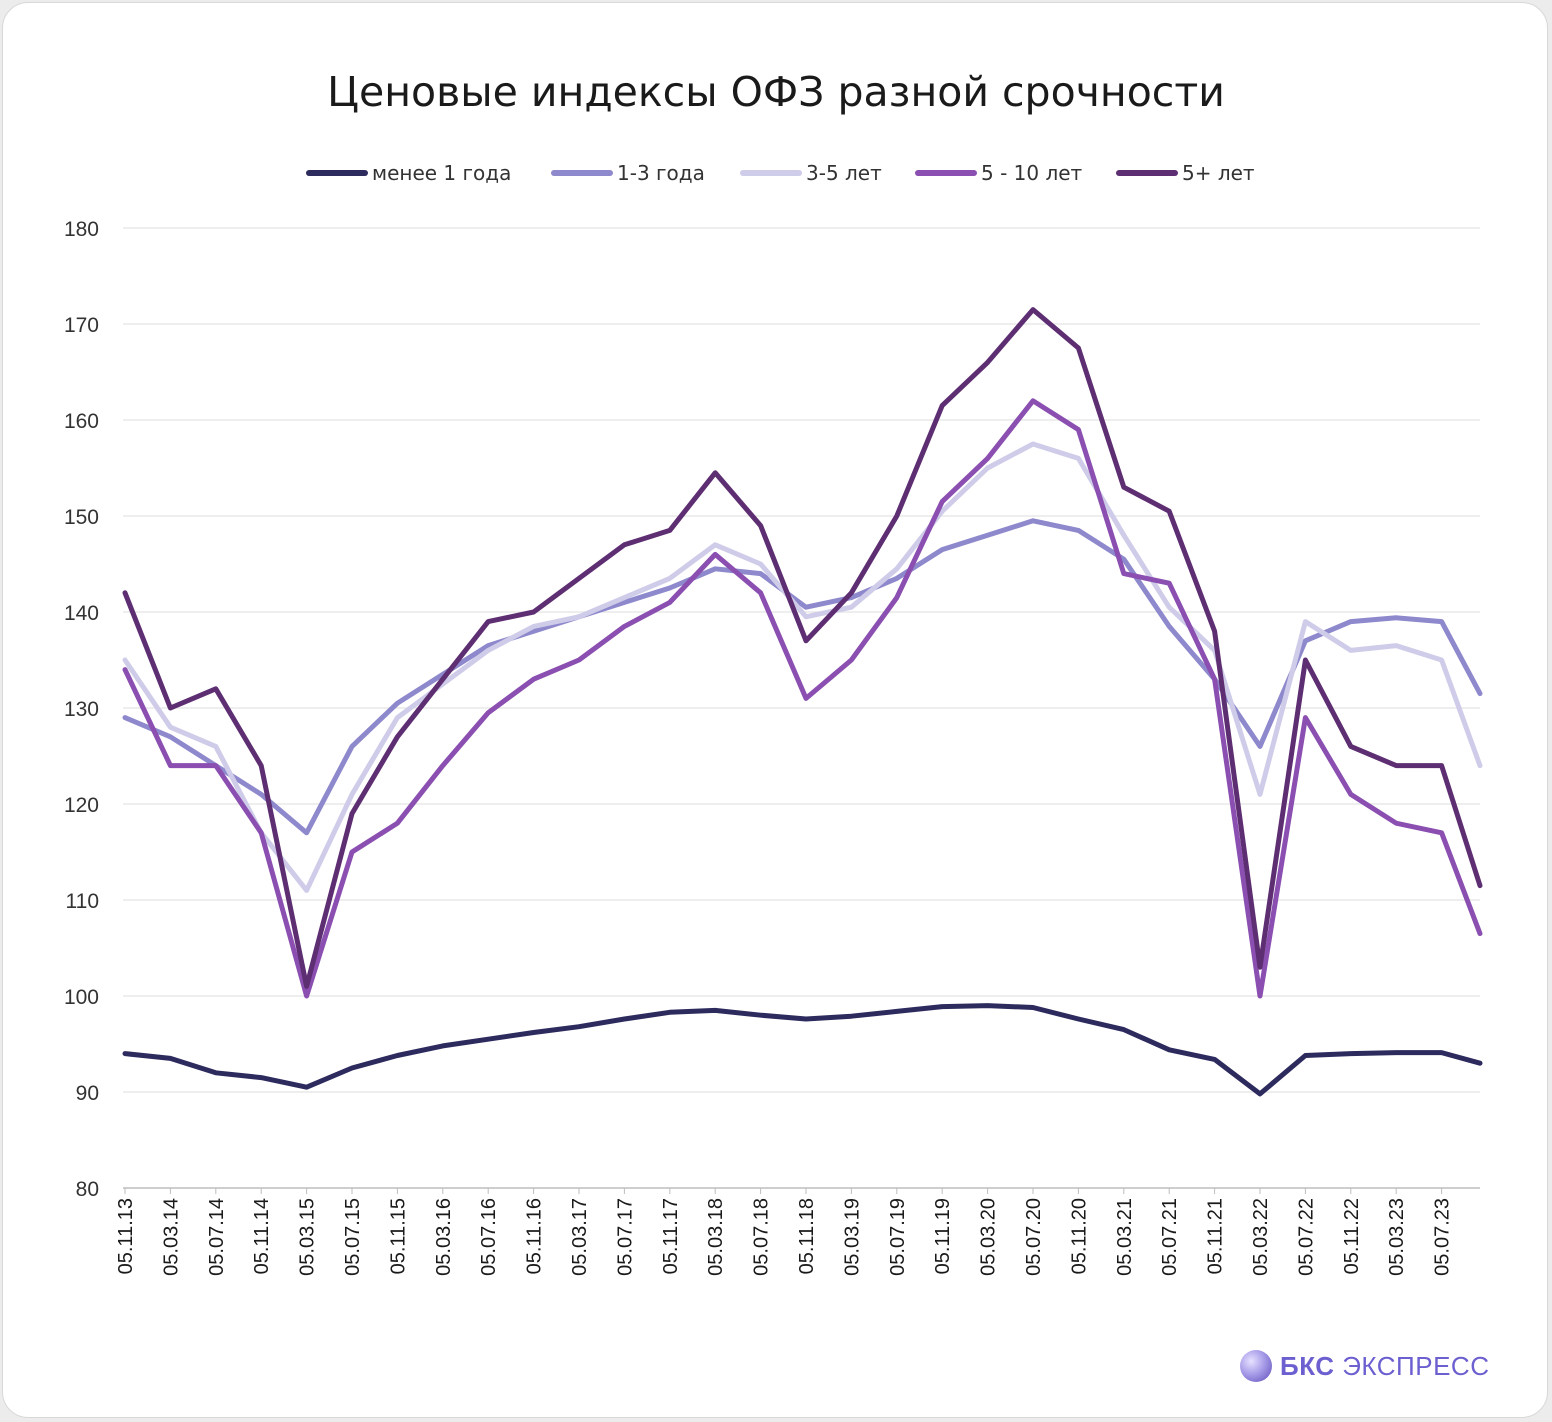  I want to click on legend-item-s0: менее 1 года, so click(408, 173).